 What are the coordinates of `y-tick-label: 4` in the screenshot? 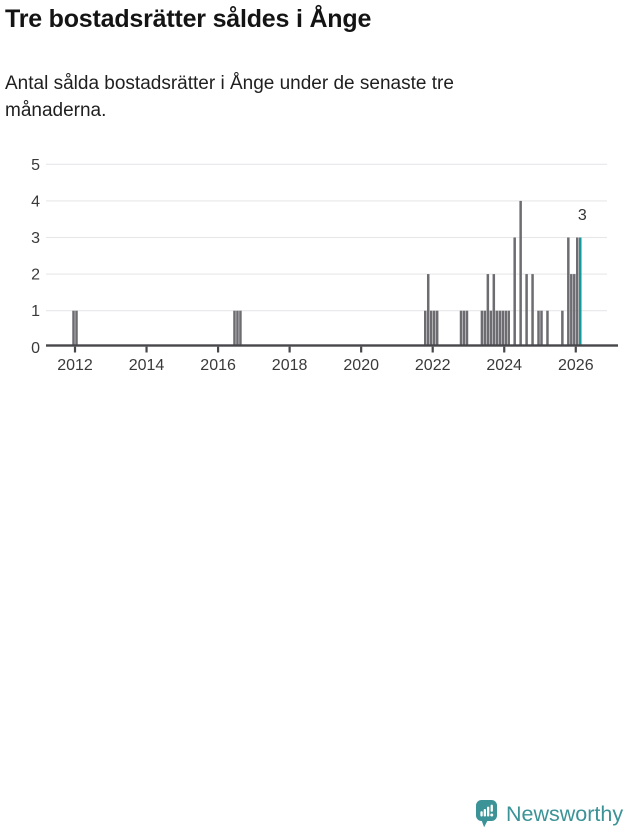 It's located at (35, 201).